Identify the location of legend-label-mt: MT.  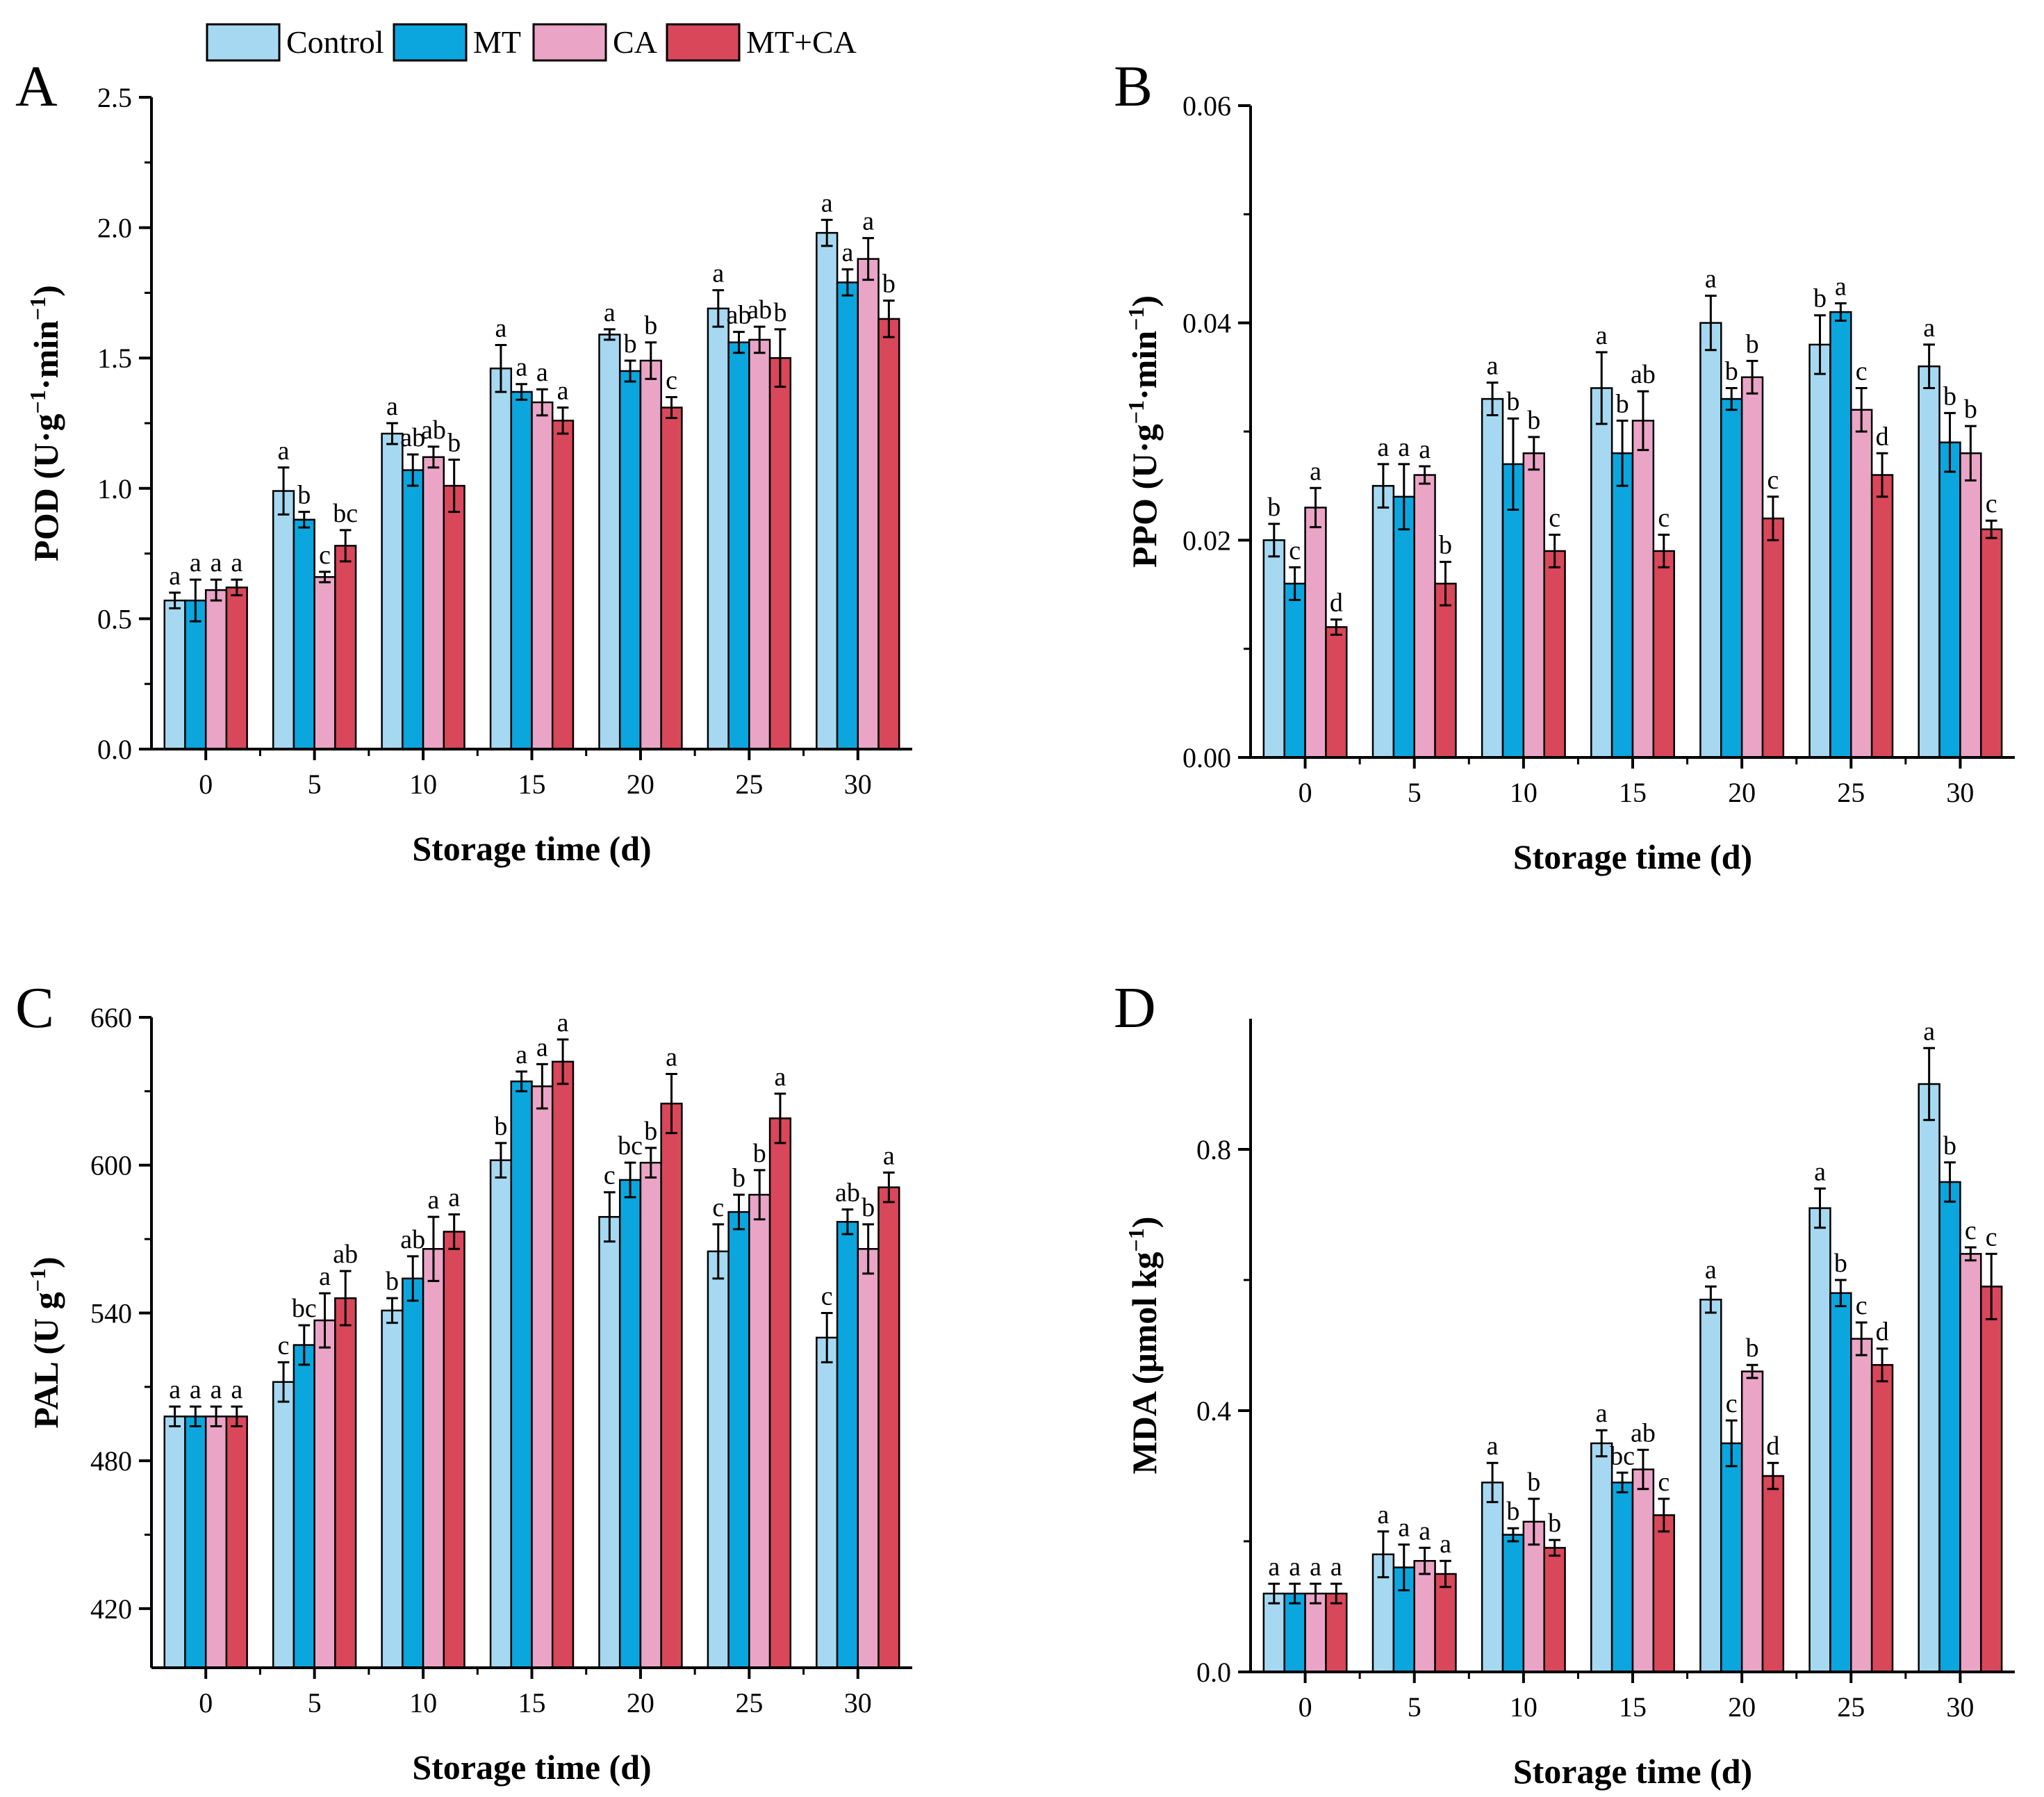
(497, 42).